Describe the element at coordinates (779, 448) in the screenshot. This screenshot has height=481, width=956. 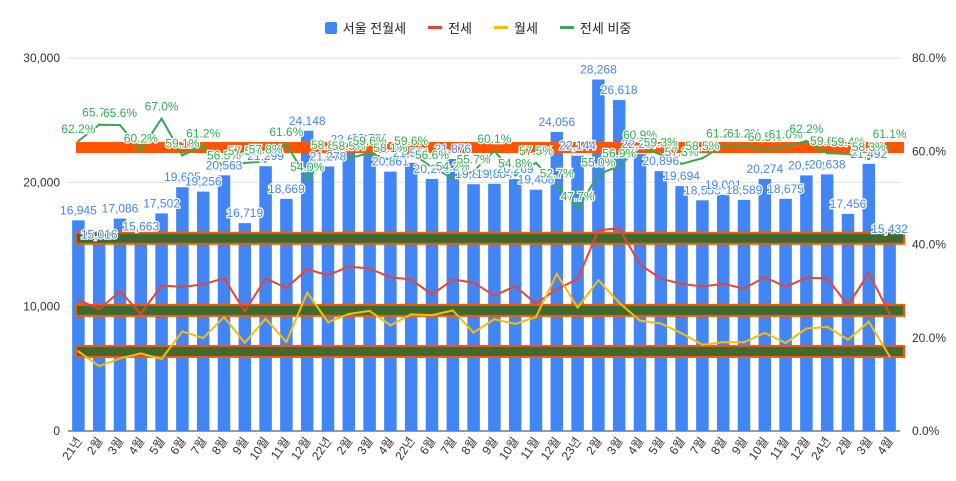
I see `x-tick-label: 11월` at that location.